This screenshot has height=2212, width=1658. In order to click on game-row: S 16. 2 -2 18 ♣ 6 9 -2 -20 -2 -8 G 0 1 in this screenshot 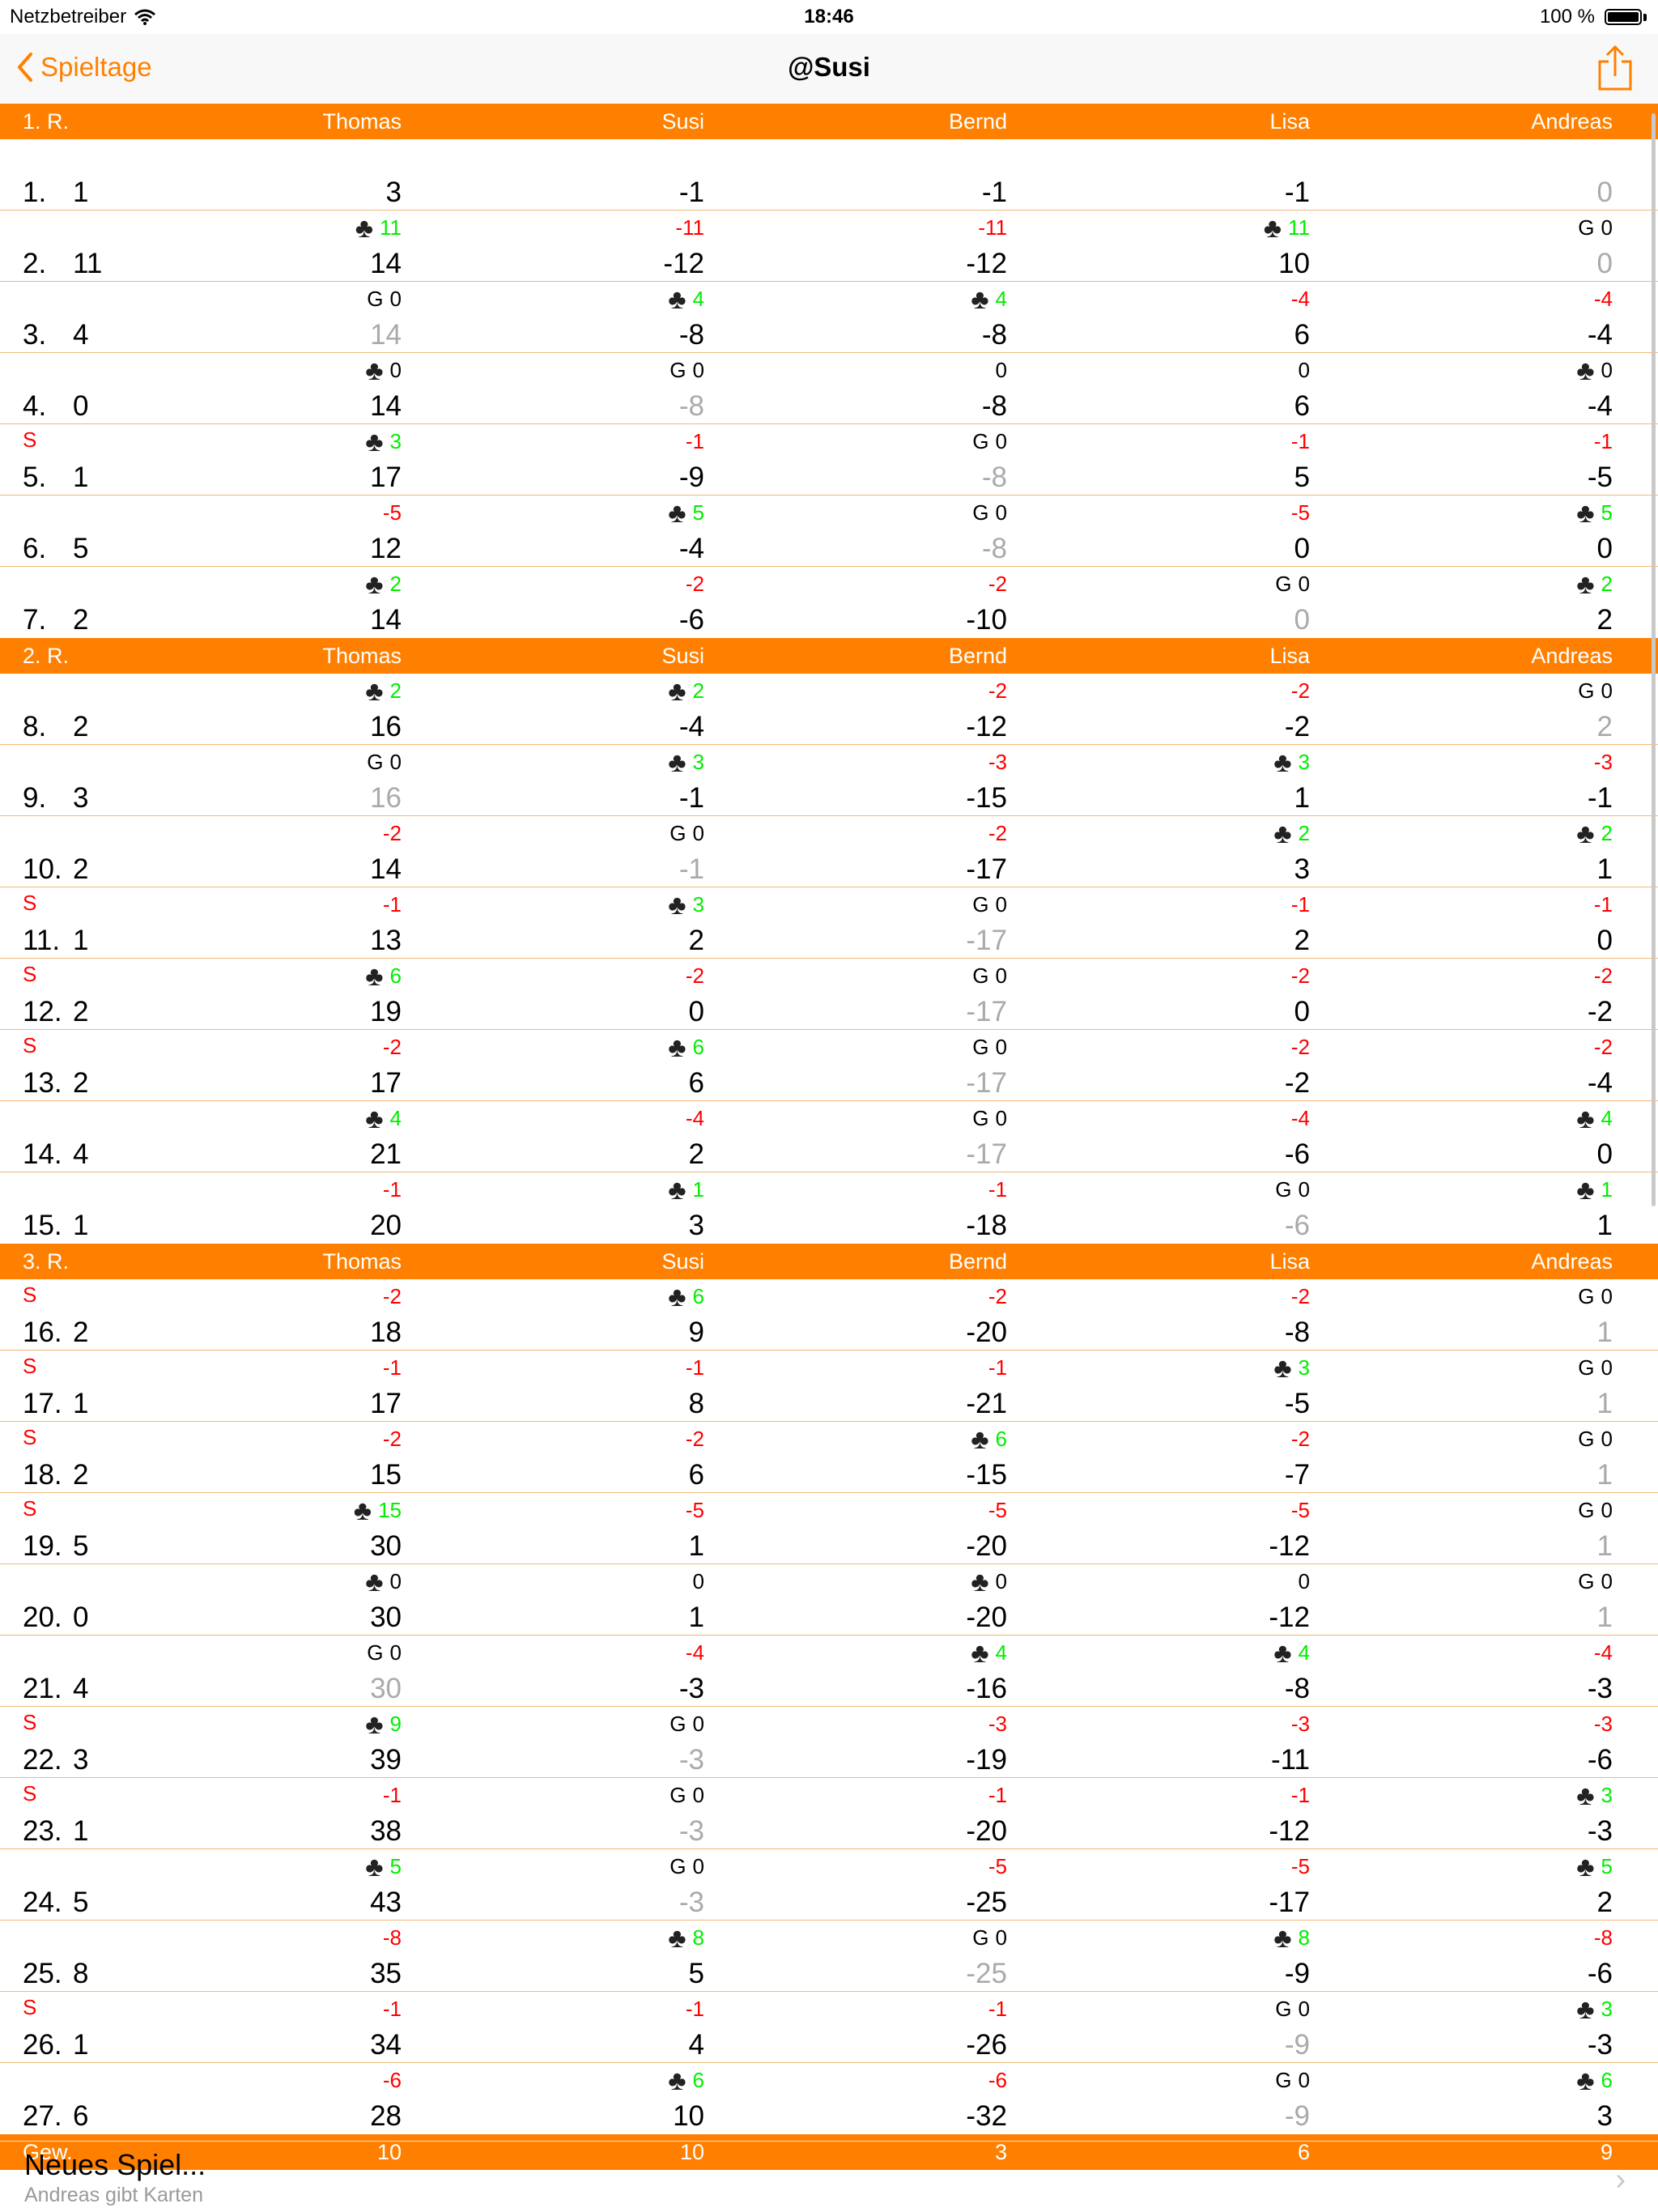, I will do `click(829, 1315)`.